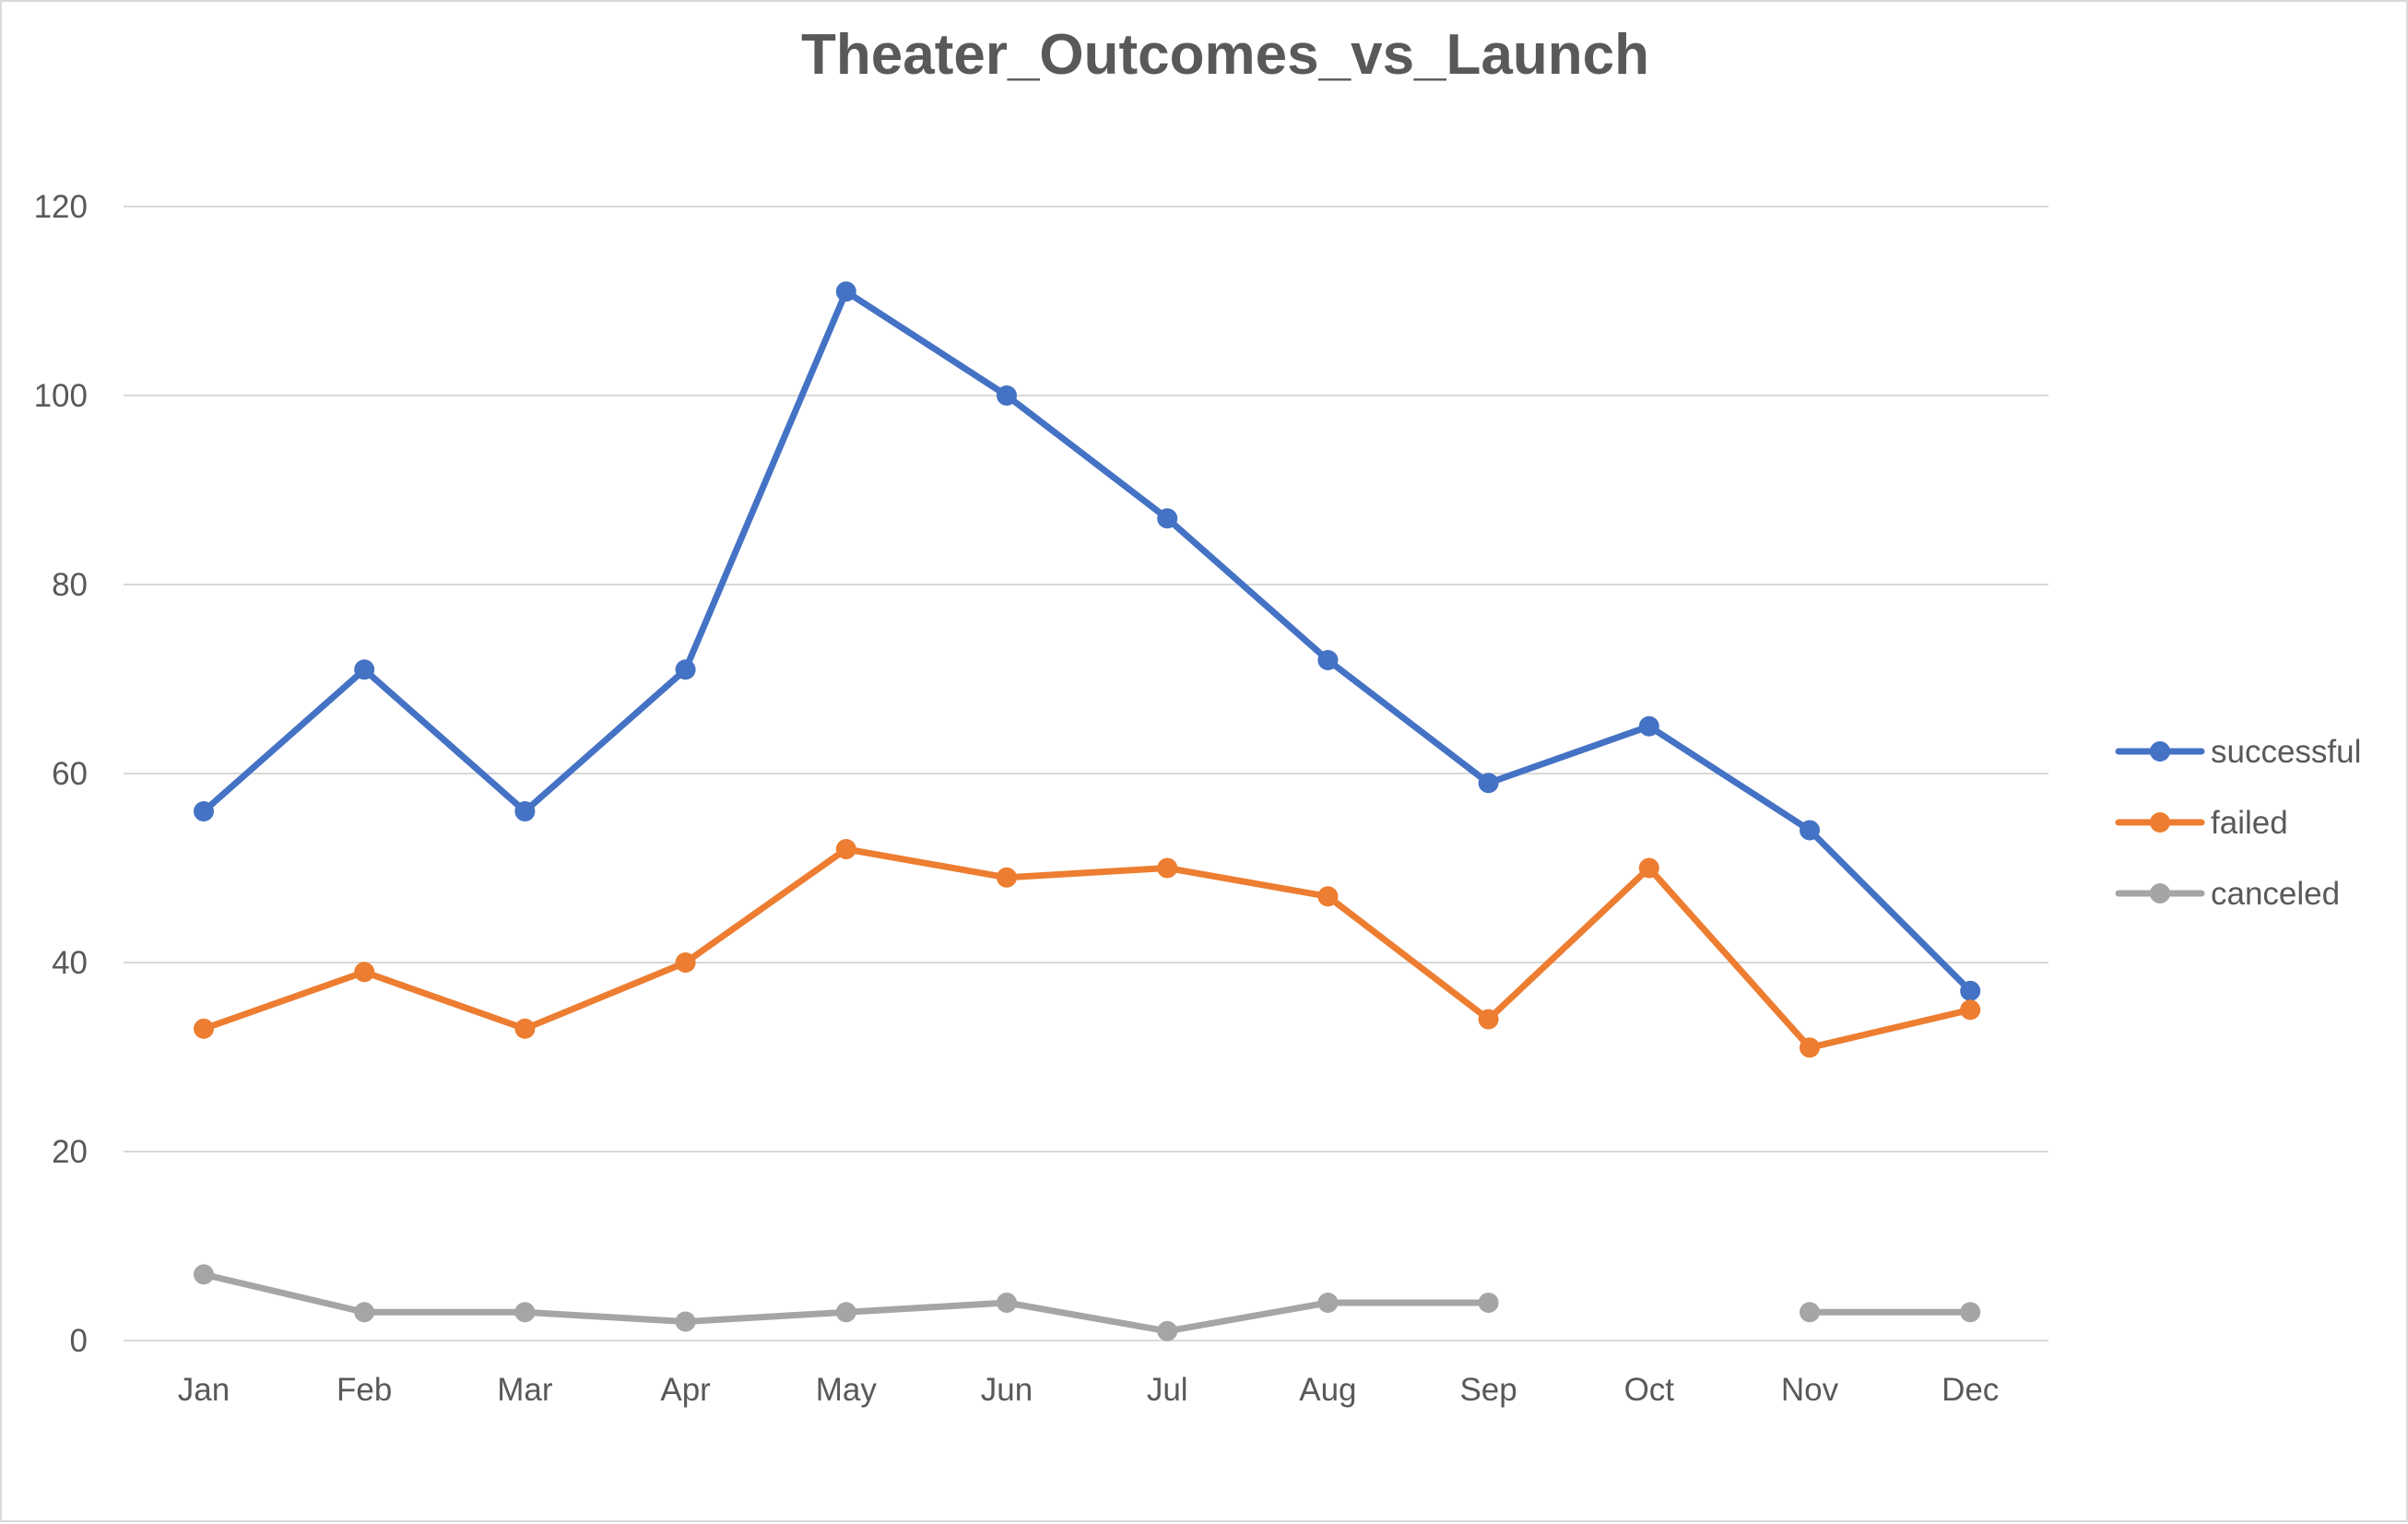  What do you see at coordinates (1225, 55) in the screenshot?
I see `chart-title: Theater_Outcomes_vs_Launch` at bounding box center [1225, 55].